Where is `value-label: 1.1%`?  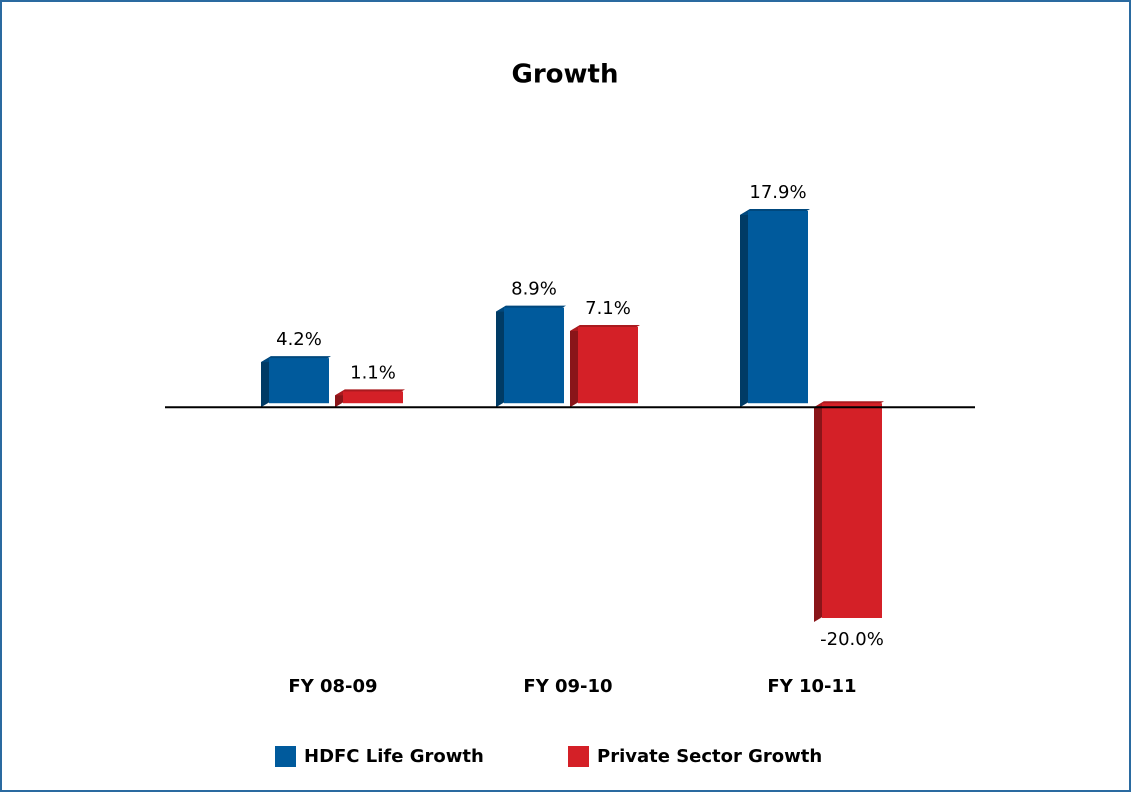 value-label: 1.1% is located at coordinates (373, 372).